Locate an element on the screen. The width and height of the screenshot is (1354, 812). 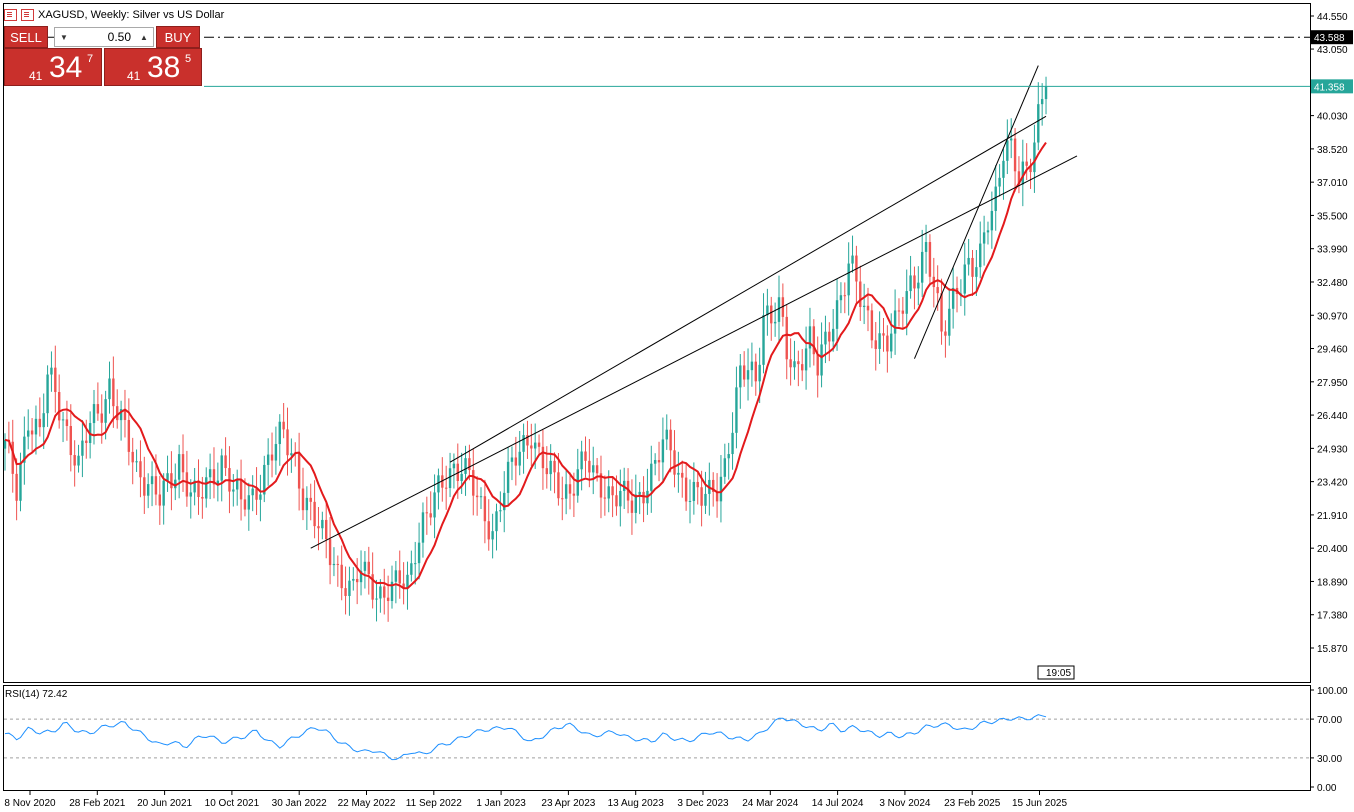
rsi-tick-label: 70.00 is located at coordinates (1329, 720).